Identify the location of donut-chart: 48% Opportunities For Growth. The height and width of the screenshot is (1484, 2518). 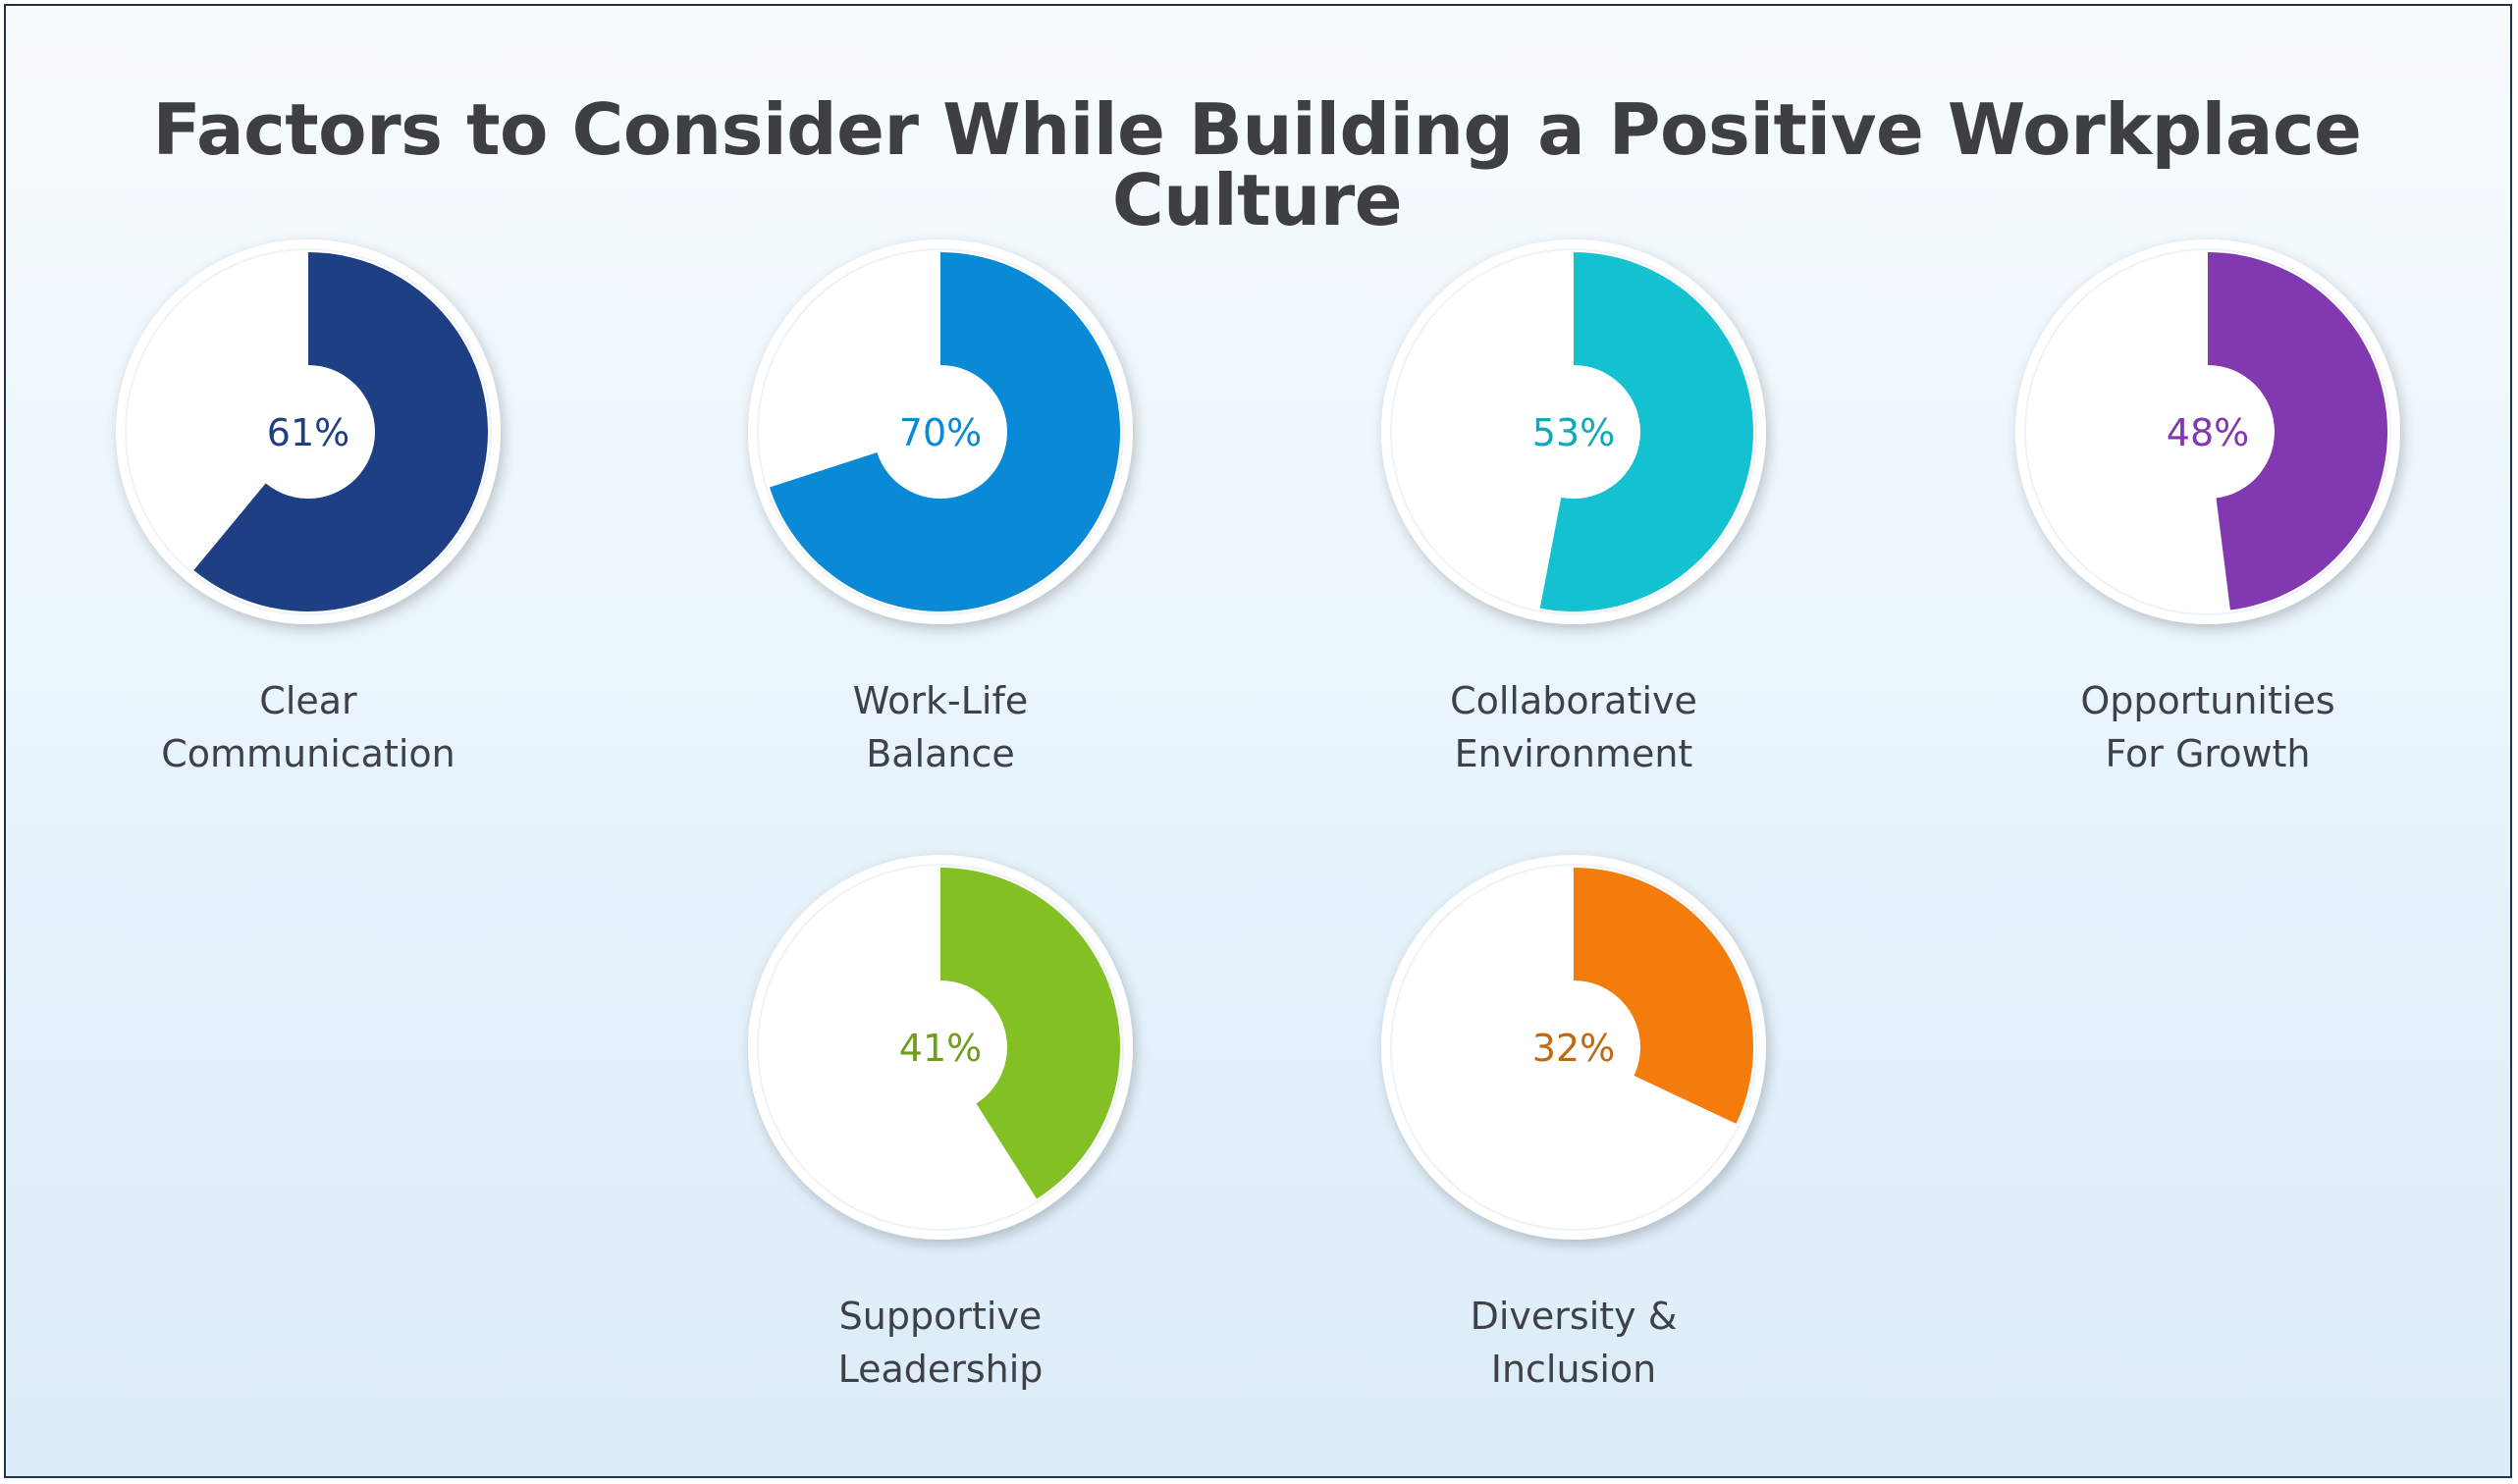
(2207, 507).